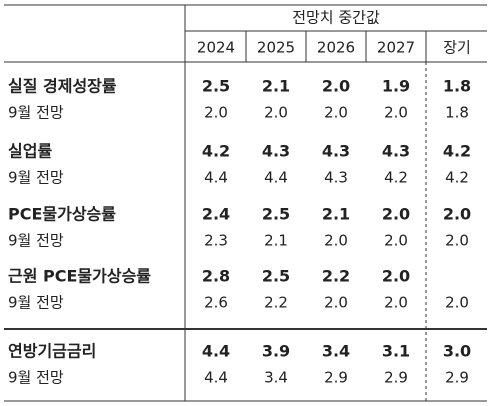 Image resolution: width=491 pixels, height=406 pixels. Describe the element at coordinates (216, 276) in the screenshot. I see `cell: 2.8` at that location.